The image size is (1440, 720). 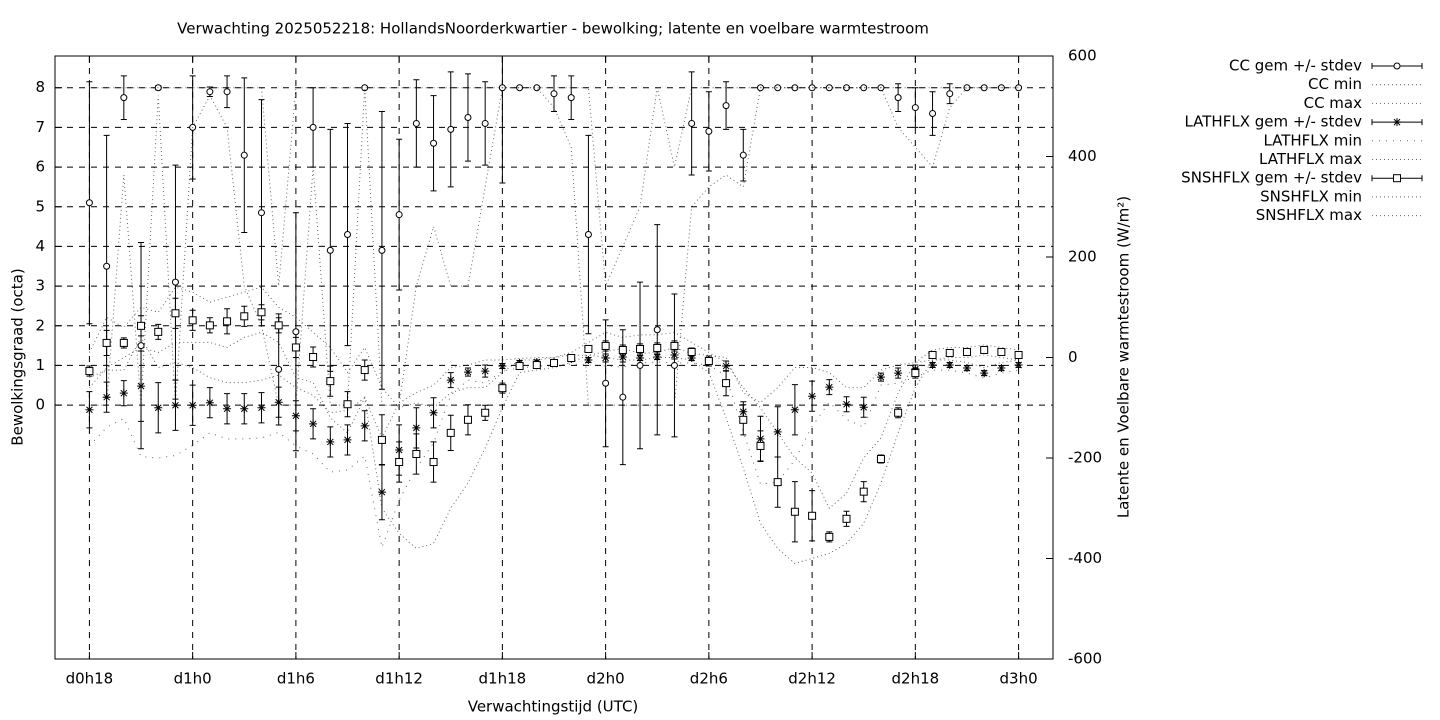 What do you see at coordinates (1082, 56) in the screenshot?
I see `y2-tick-label: 600` at bounding box center [1082, 56].